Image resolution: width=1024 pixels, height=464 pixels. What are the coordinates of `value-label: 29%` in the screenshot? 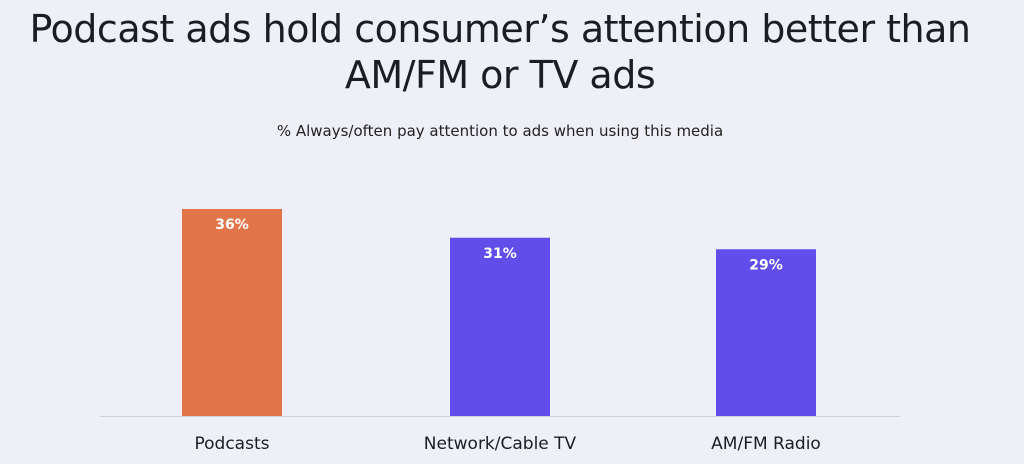 It's located at (766, 265).